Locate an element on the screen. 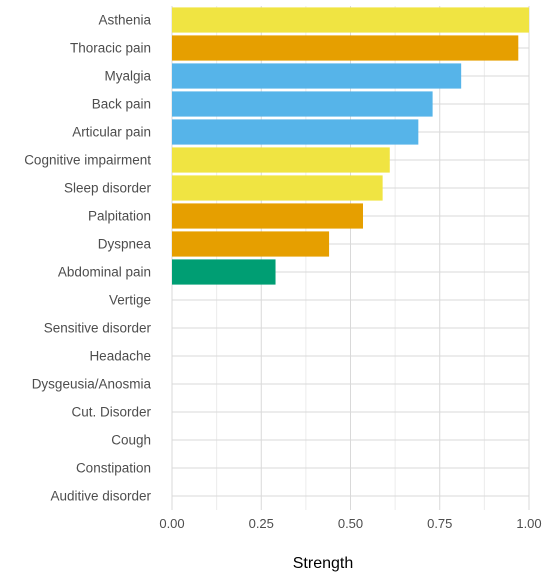 The width and height of the screenshot is (547, 579). category-label-sleep-disorder: Sleep disorder is located at coordinates (108, 188).